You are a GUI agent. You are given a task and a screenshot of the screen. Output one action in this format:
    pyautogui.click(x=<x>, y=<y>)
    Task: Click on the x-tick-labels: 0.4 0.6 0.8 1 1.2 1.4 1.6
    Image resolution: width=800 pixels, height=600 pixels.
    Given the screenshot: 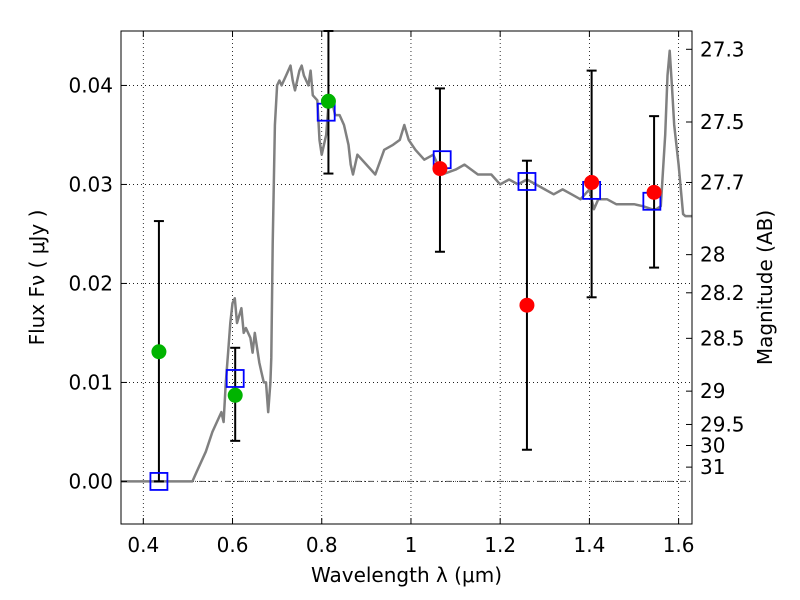 What is the action you would take?
    pyautogui.click(x=410, y=545)
    